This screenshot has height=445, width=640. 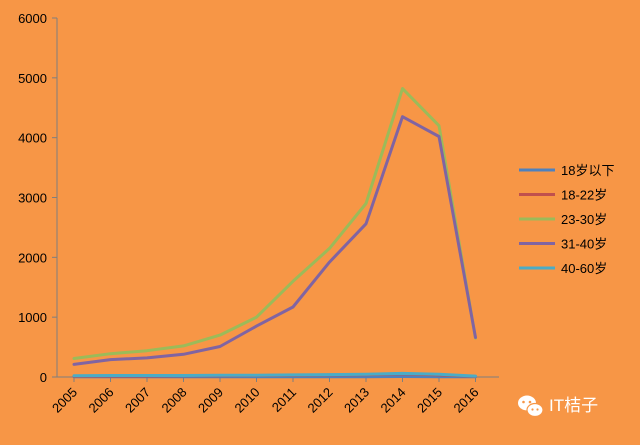 I want to click on legend-label: 18-22岁, so click(x=584, y=195).